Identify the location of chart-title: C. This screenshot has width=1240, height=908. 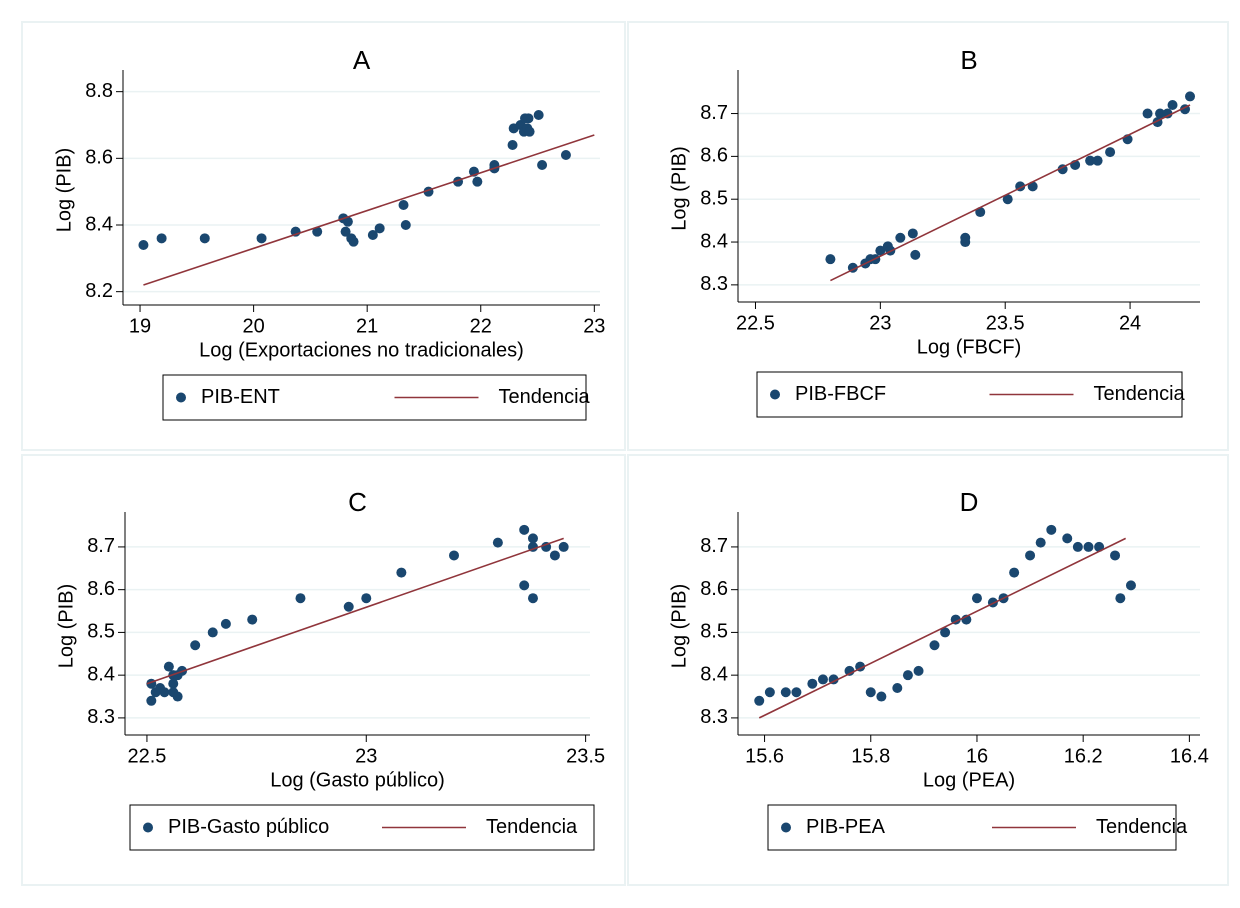
(357, 502).